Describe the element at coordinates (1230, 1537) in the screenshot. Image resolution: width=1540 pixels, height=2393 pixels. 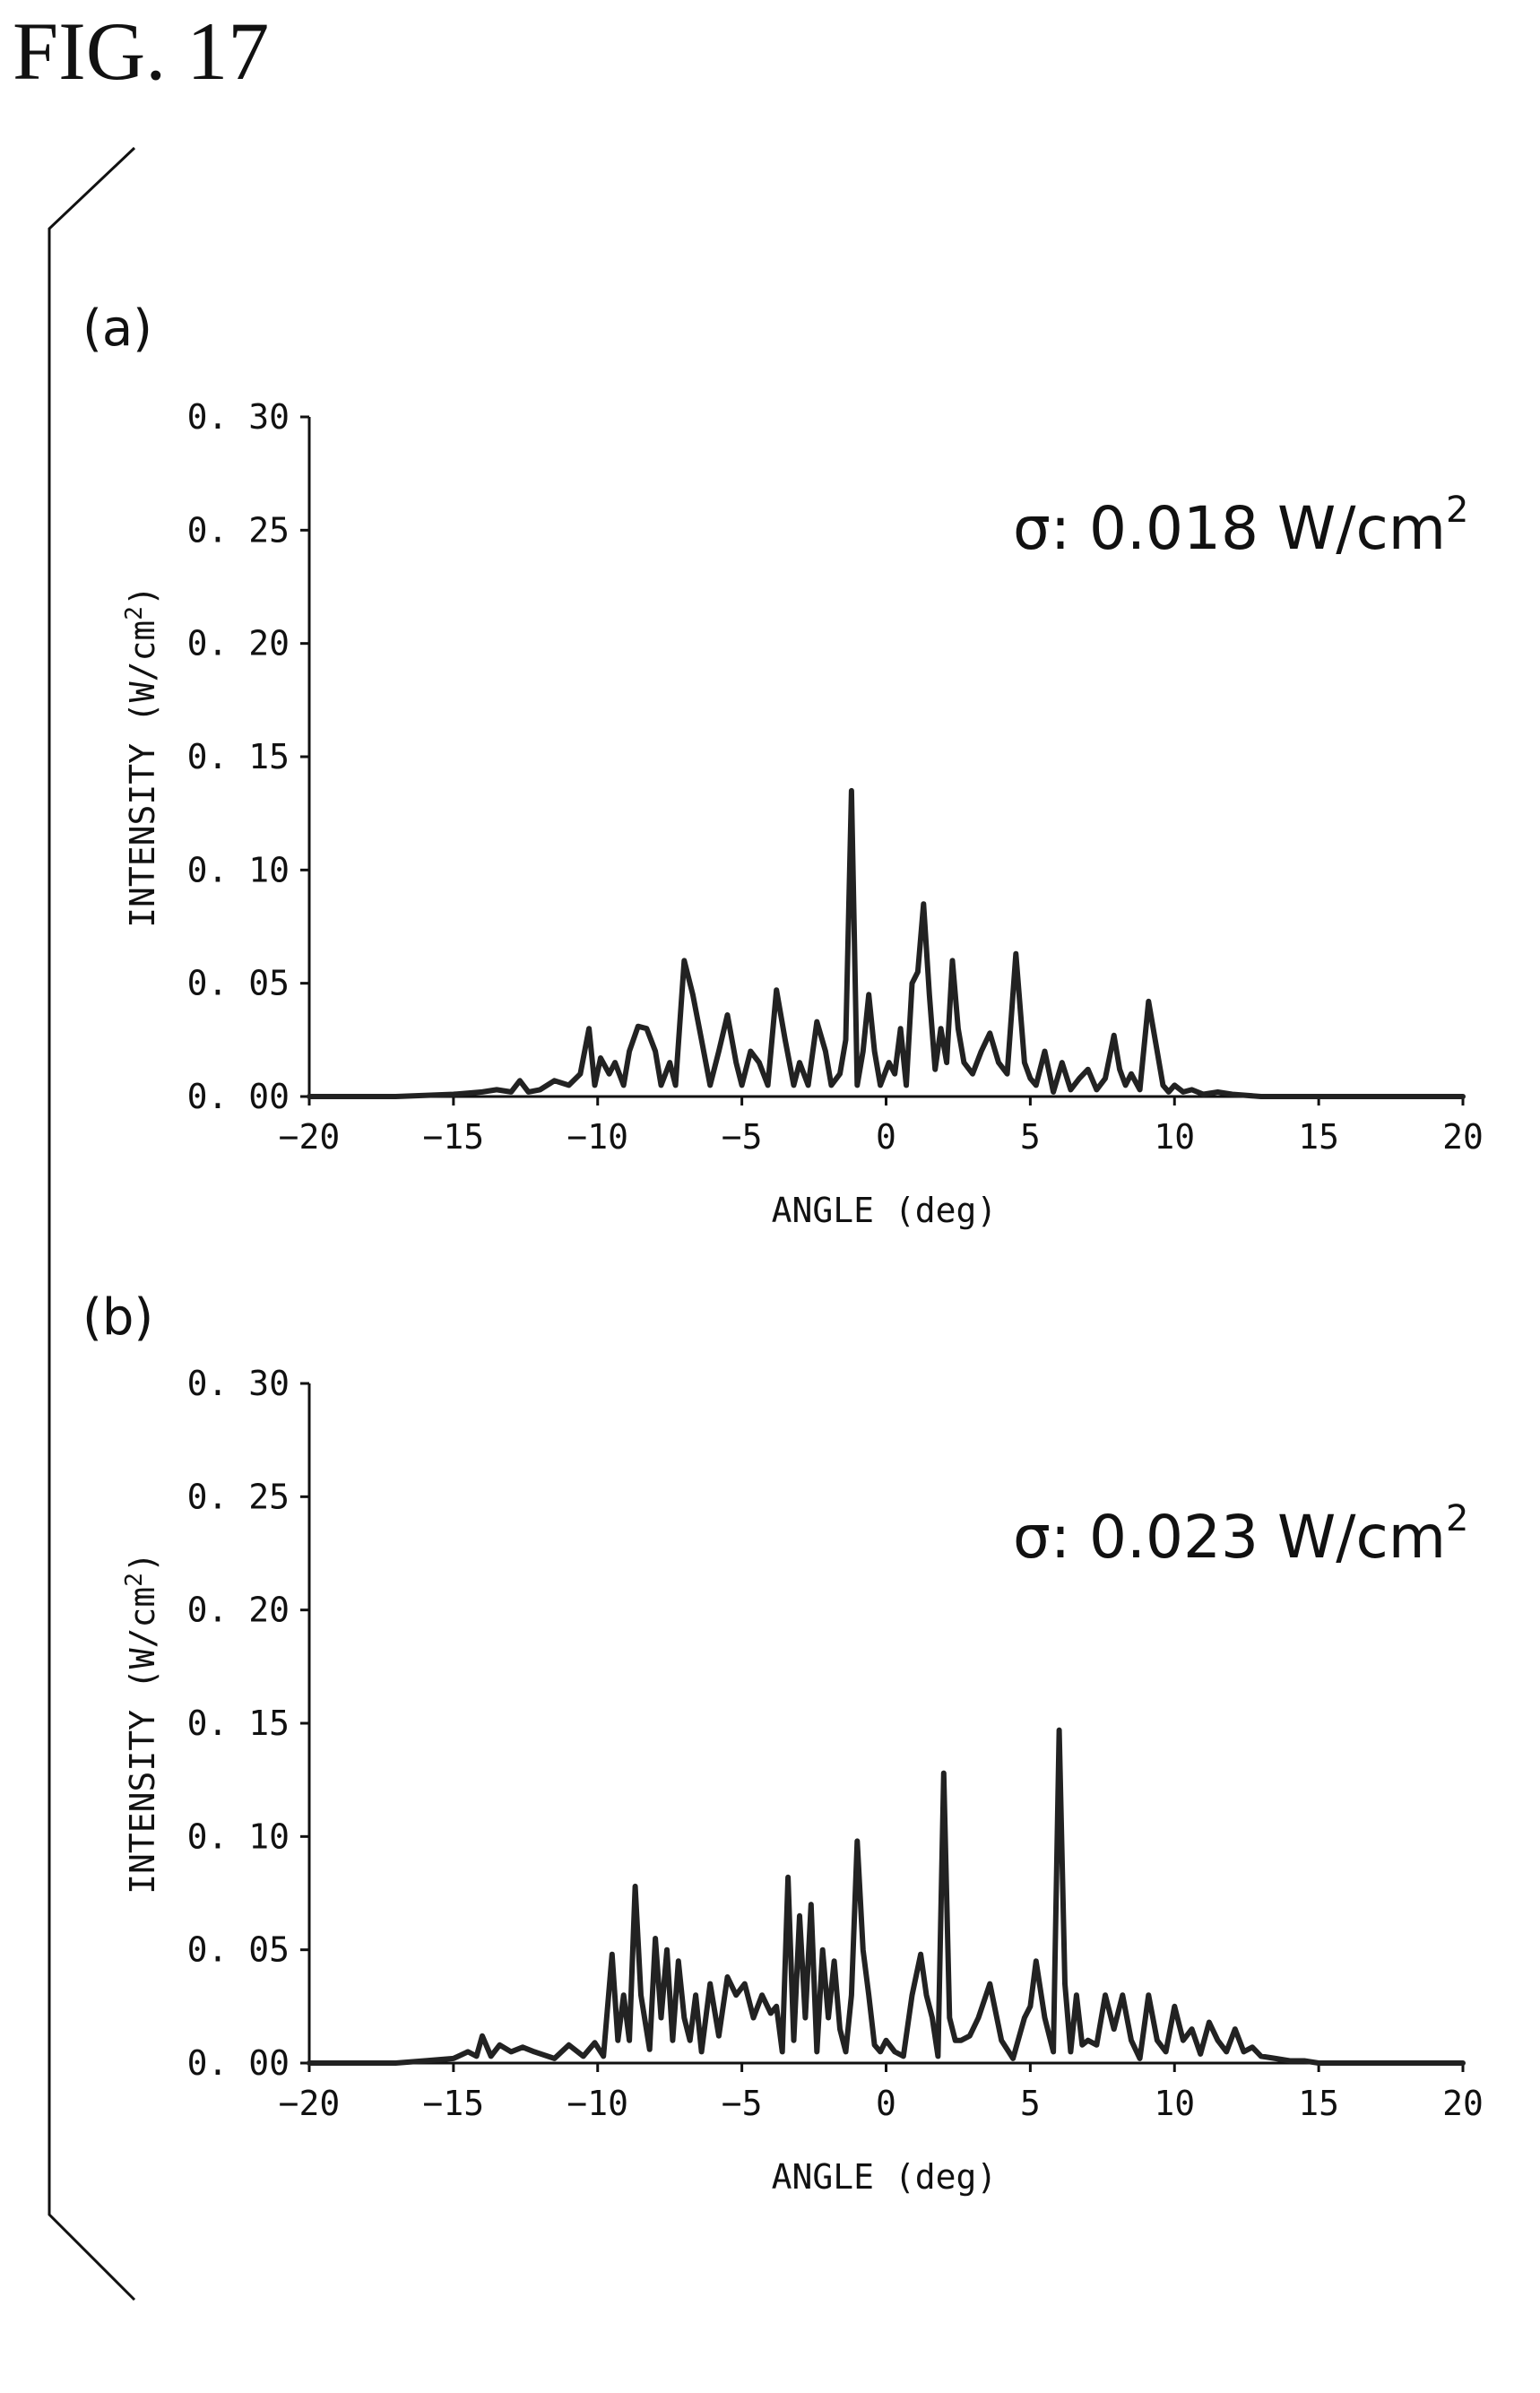
I see `sigma-annotation-text: σ: 0.023 W/cm` at that location.